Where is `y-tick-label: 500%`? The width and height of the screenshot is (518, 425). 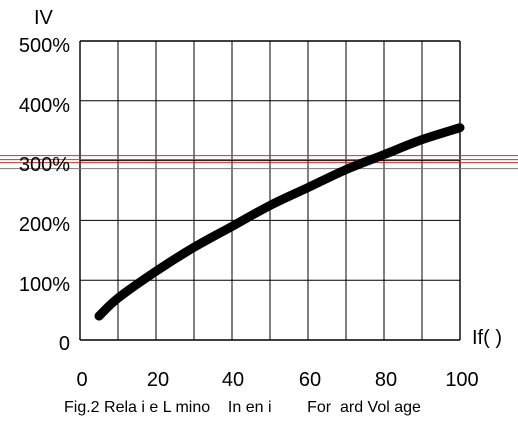 y-tick-label: 500% is located at coordinates (44, 46).